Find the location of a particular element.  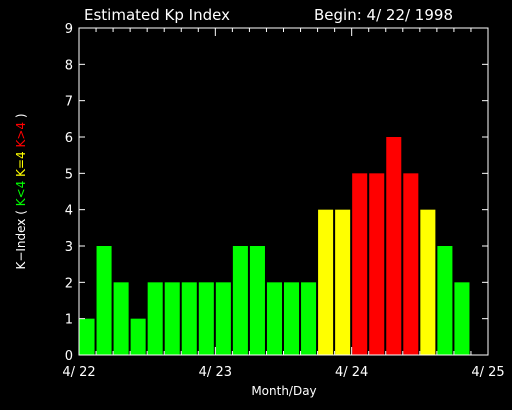

y-axis-label-part: K>4 is located at coordinates (21, 136).